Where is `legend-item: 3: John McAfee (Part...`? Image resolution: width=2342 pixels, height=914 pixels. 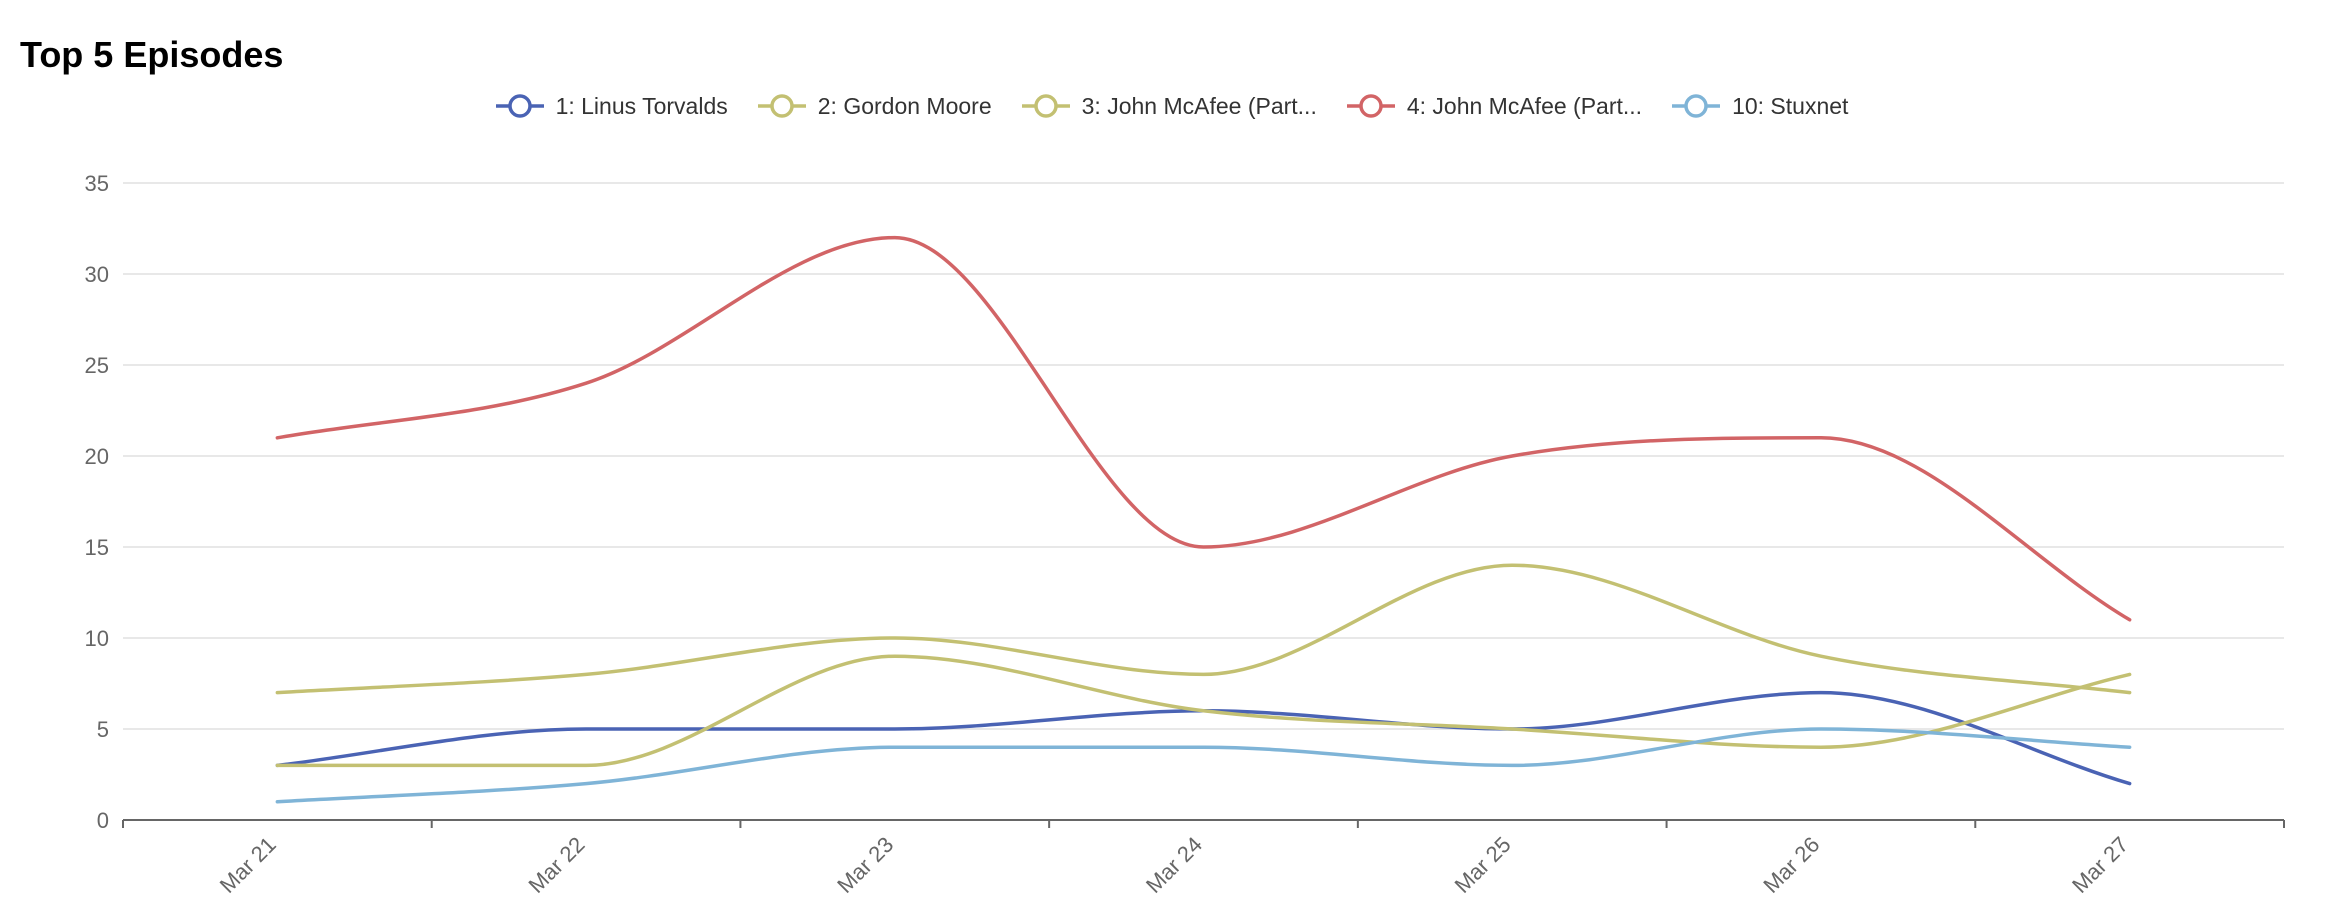
legend-item: 3: John McAfee (Part... is located at coordinates (1168, 106).